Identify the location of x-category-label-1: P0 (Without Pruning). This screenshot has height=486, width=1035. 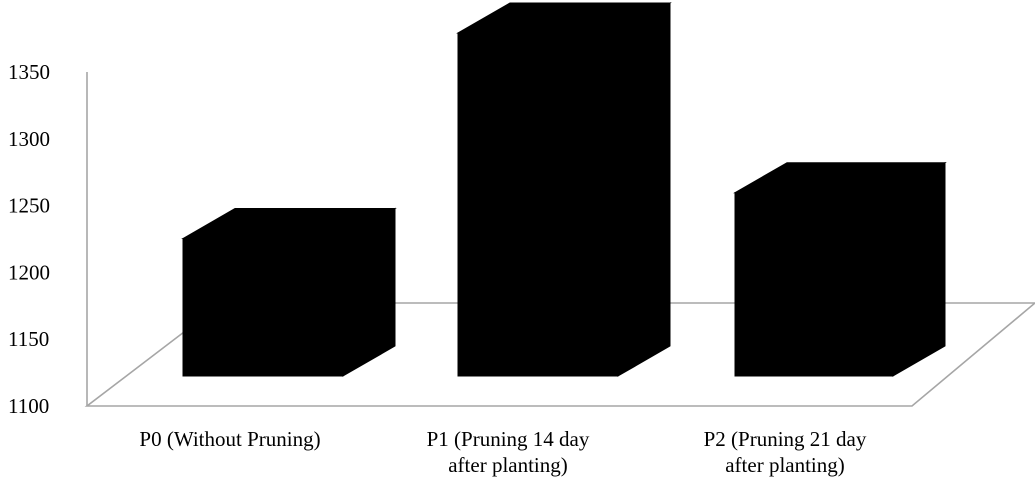
(229, 439).